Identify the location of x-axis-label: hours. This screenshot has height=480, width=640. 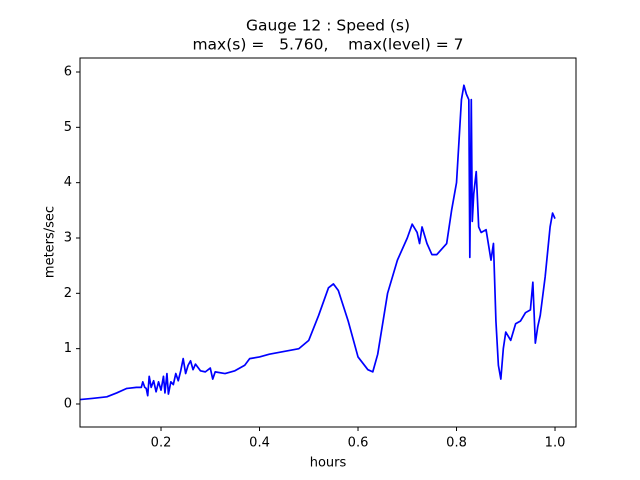
(328, 463).